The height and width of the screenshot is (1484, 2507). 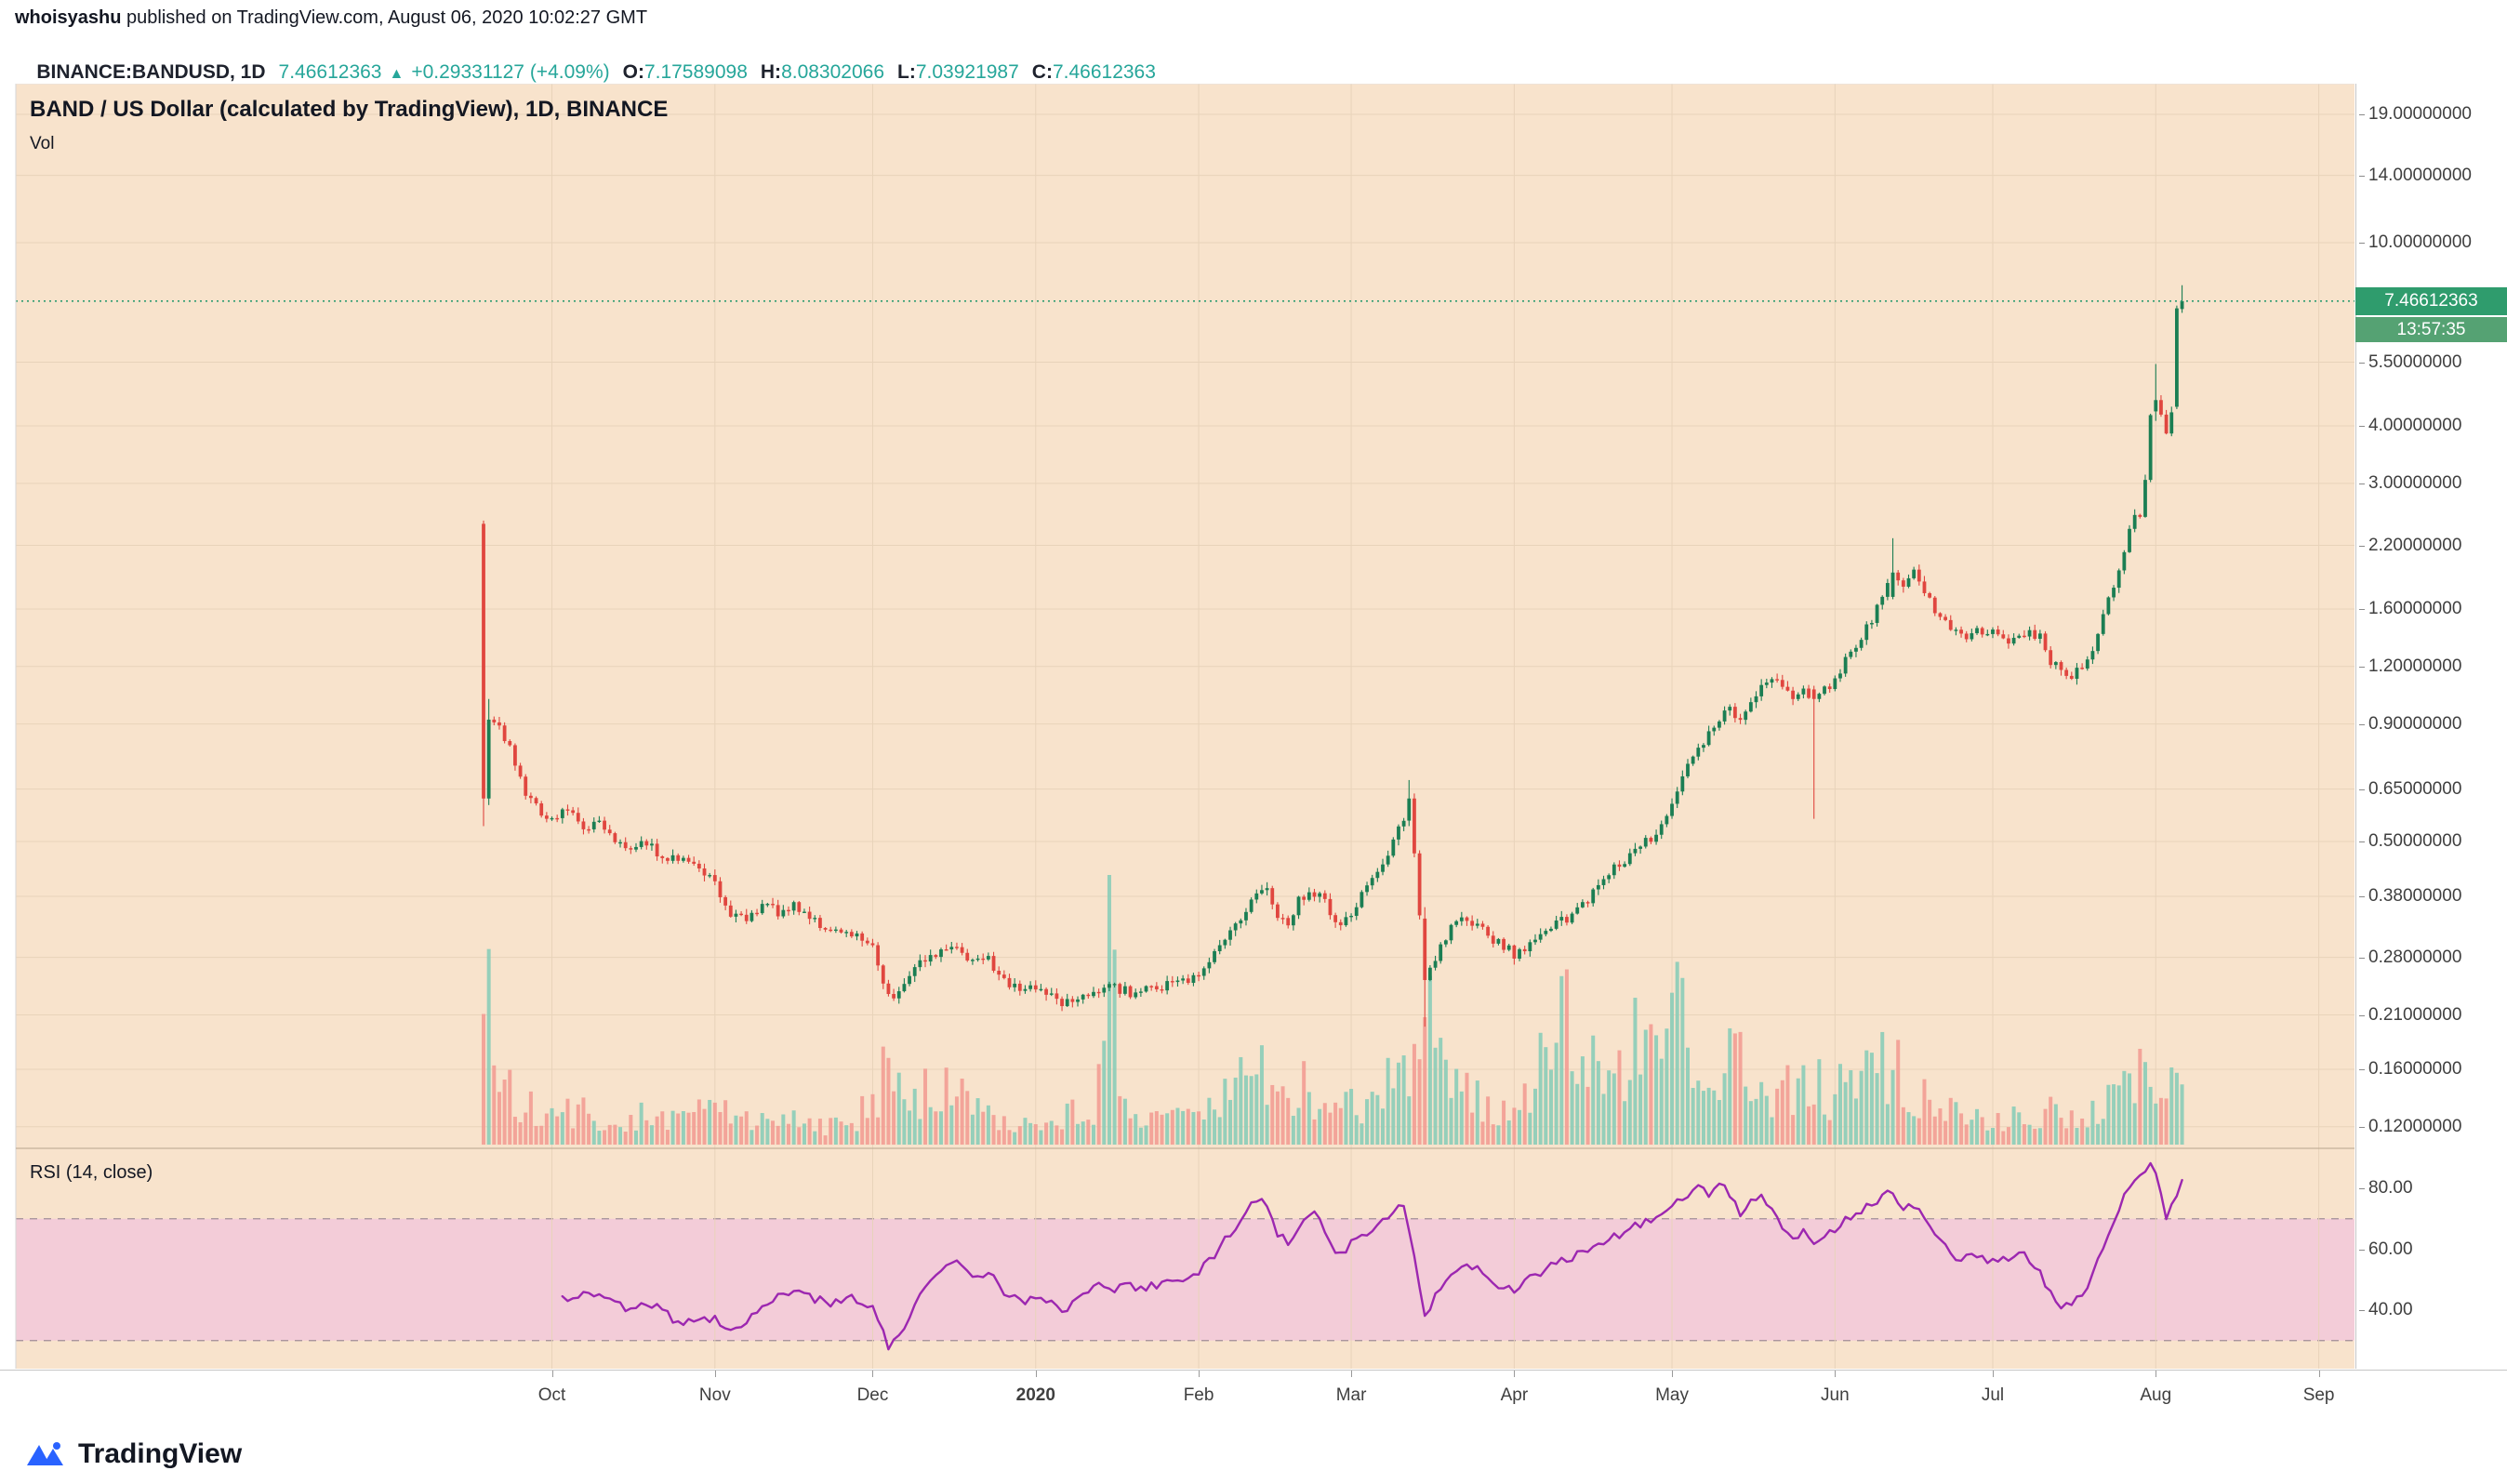 I want to click on time-axis-label: Apr, so click(x=1514, y=1395).